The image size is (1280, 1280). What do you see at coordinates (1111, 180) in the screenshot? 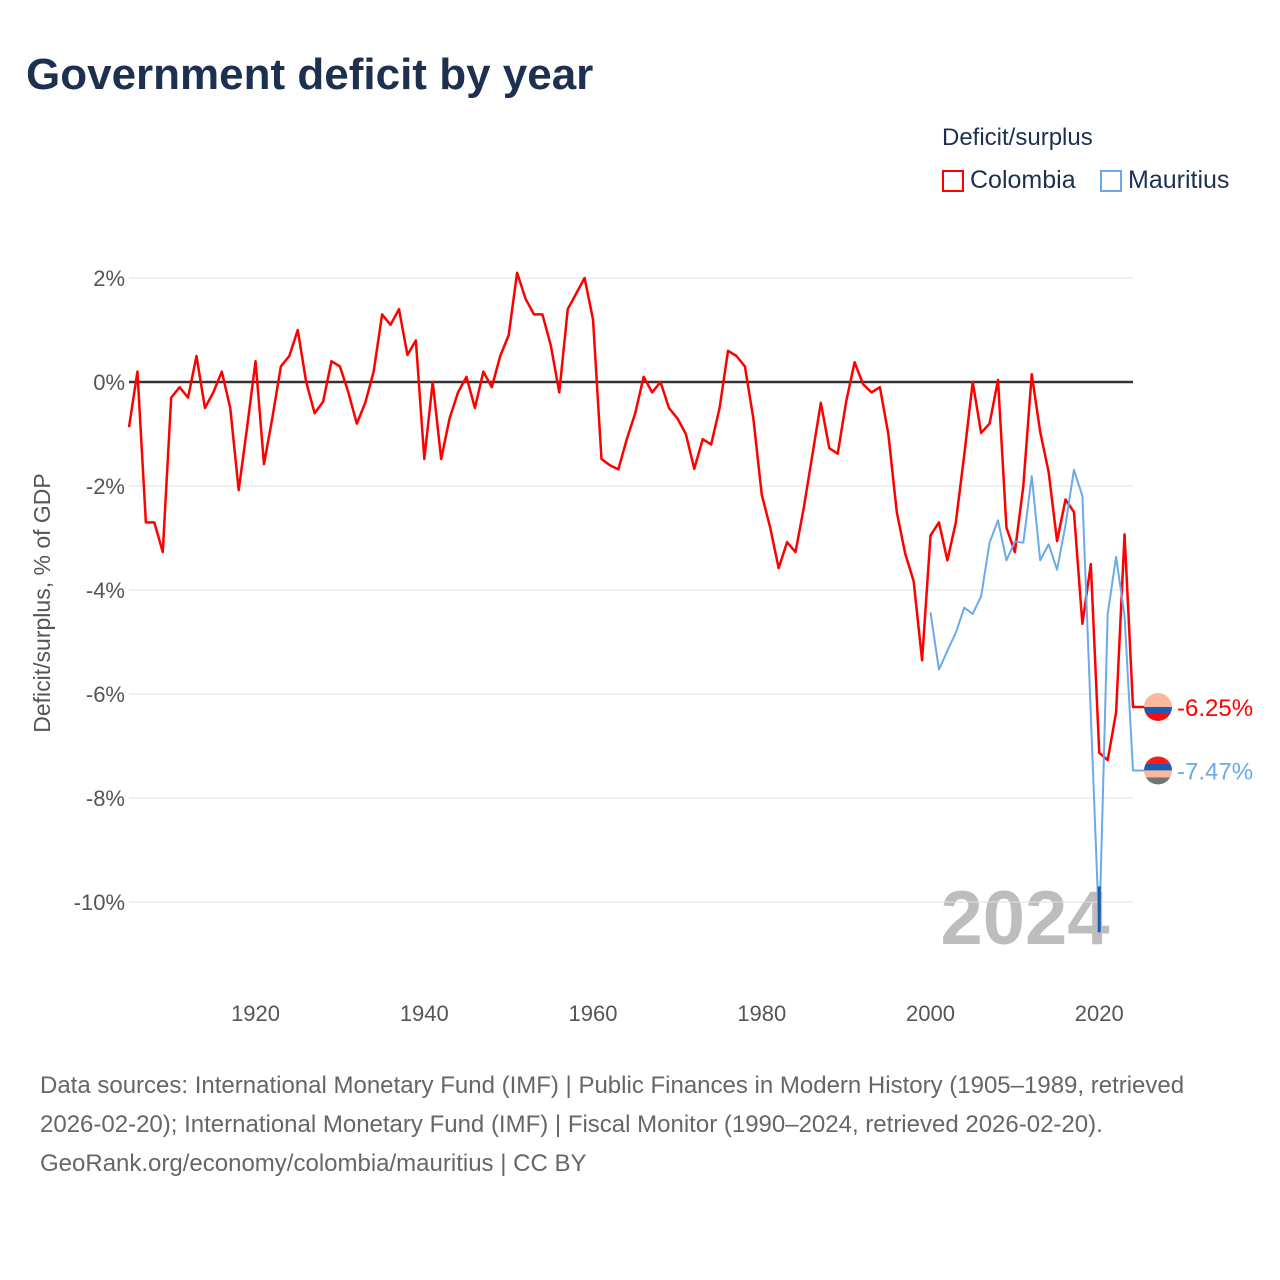
I see `legend-swatch-mauritius` at bounding box center [1111, 180].